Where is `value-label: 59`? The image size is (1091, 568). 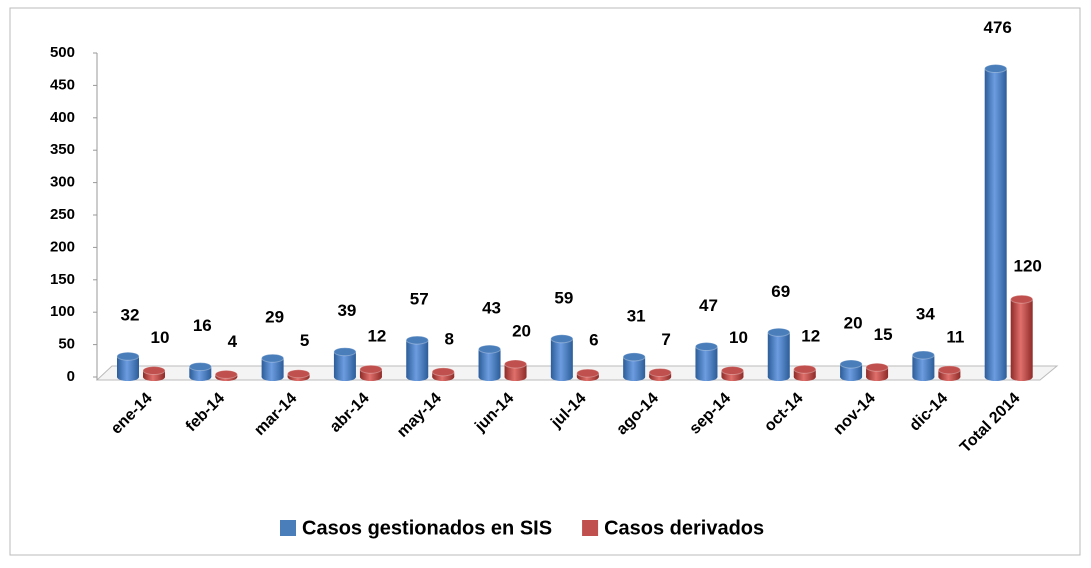
value-label: 59 is located at coordinates (563, 297).